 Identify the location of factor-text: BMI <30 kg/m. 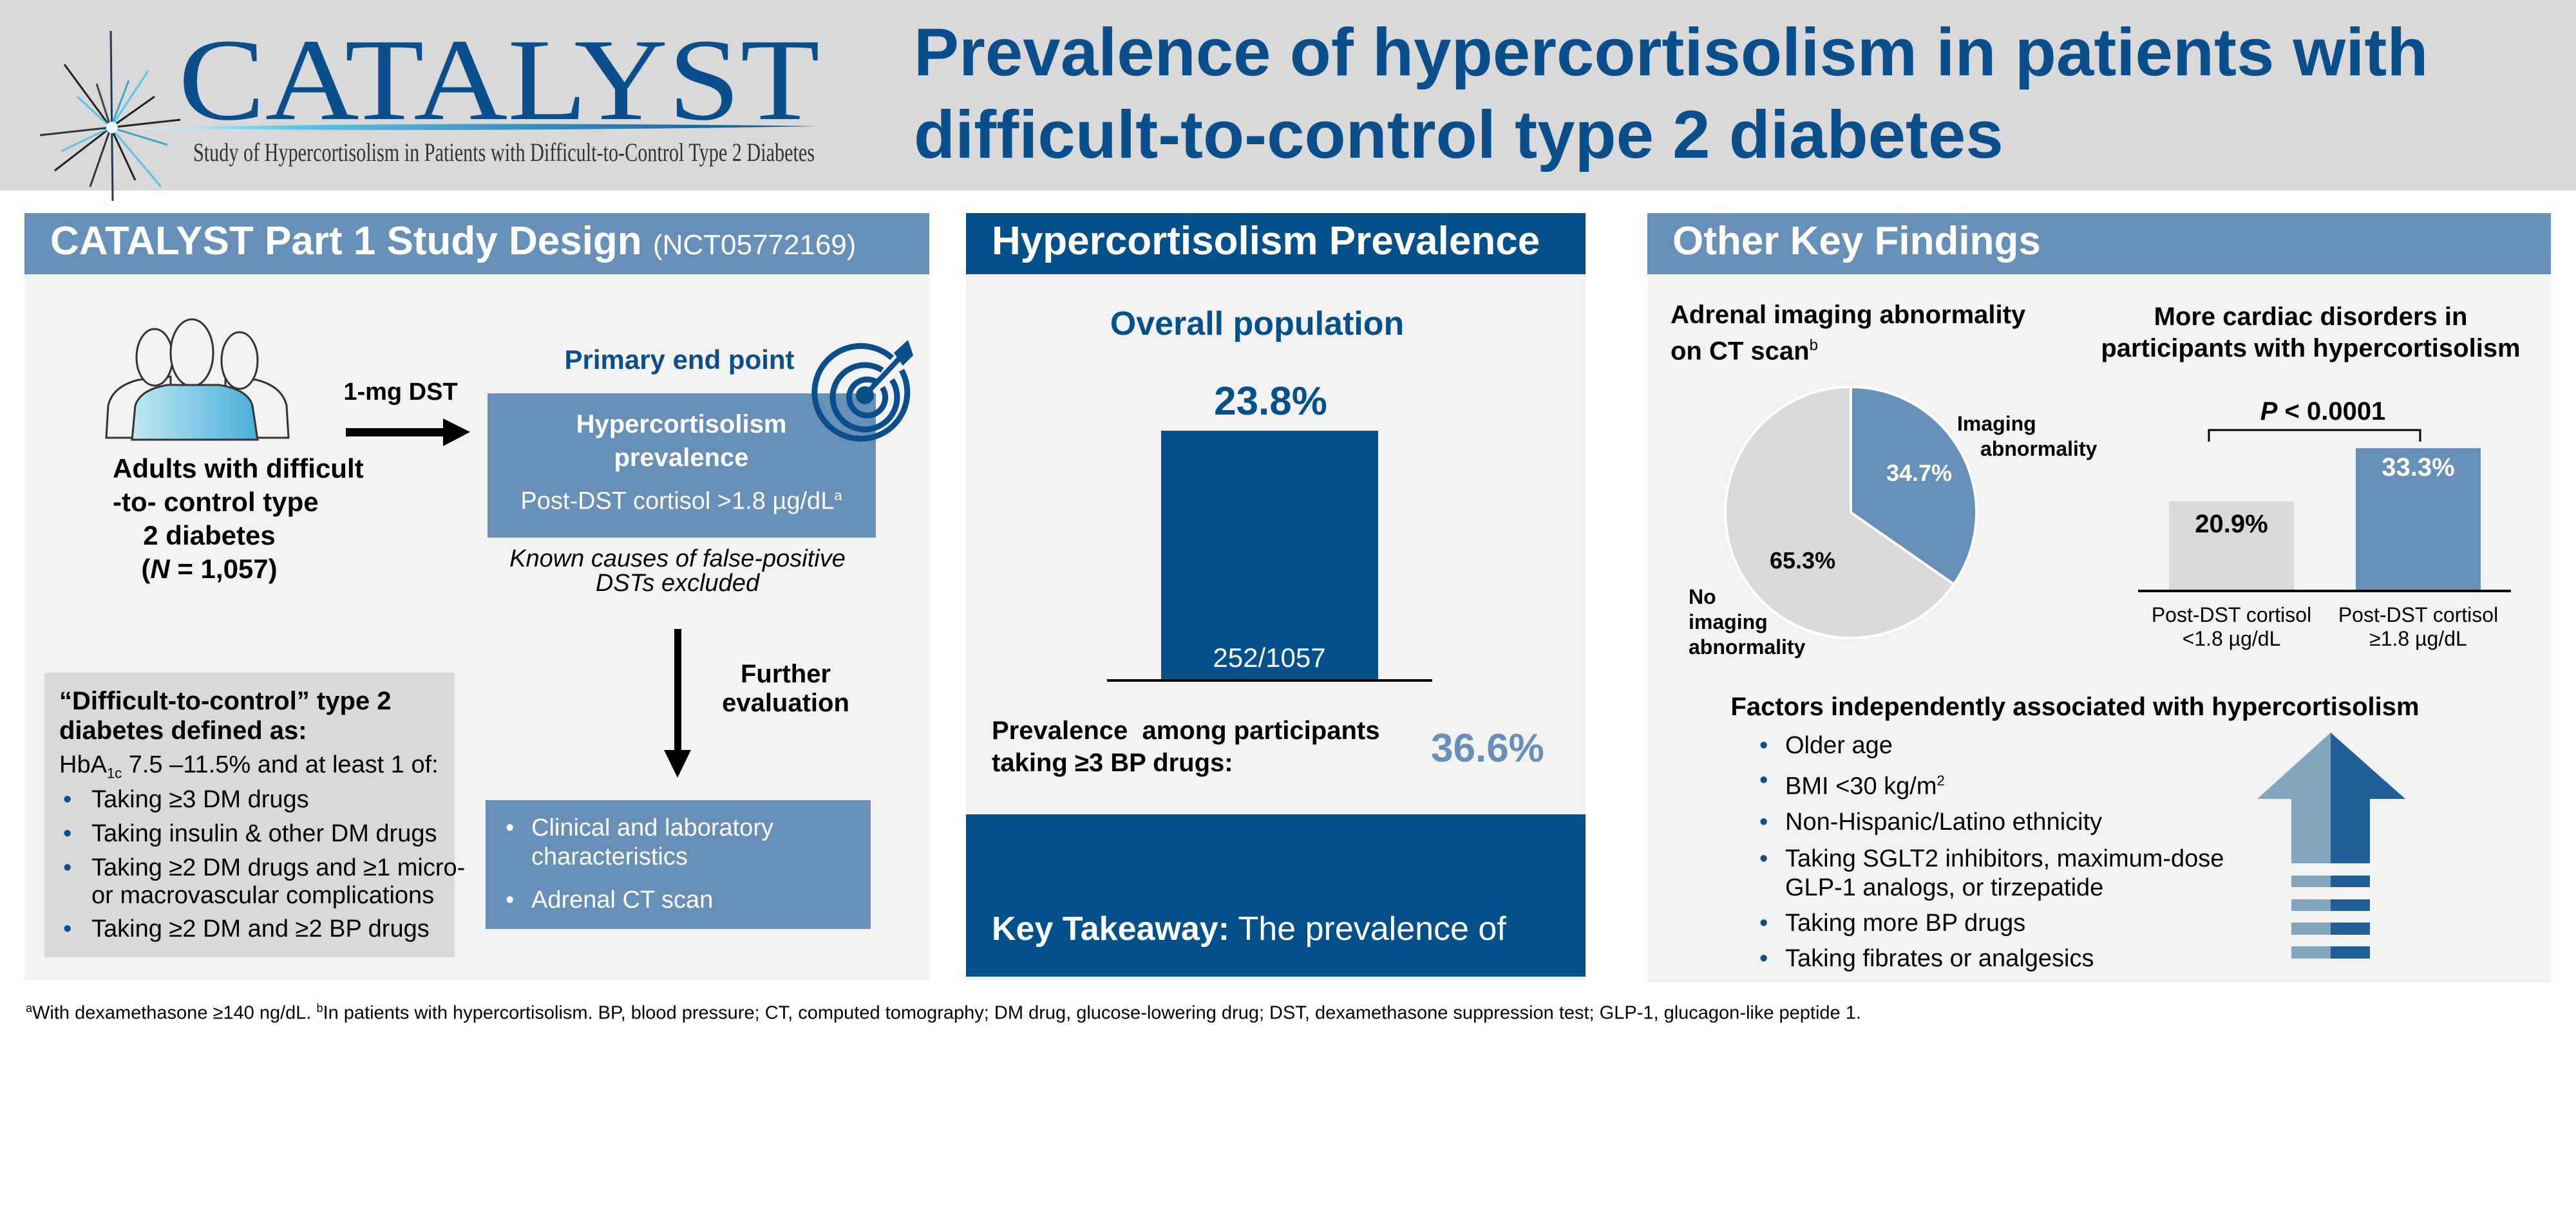
(1861, 786).